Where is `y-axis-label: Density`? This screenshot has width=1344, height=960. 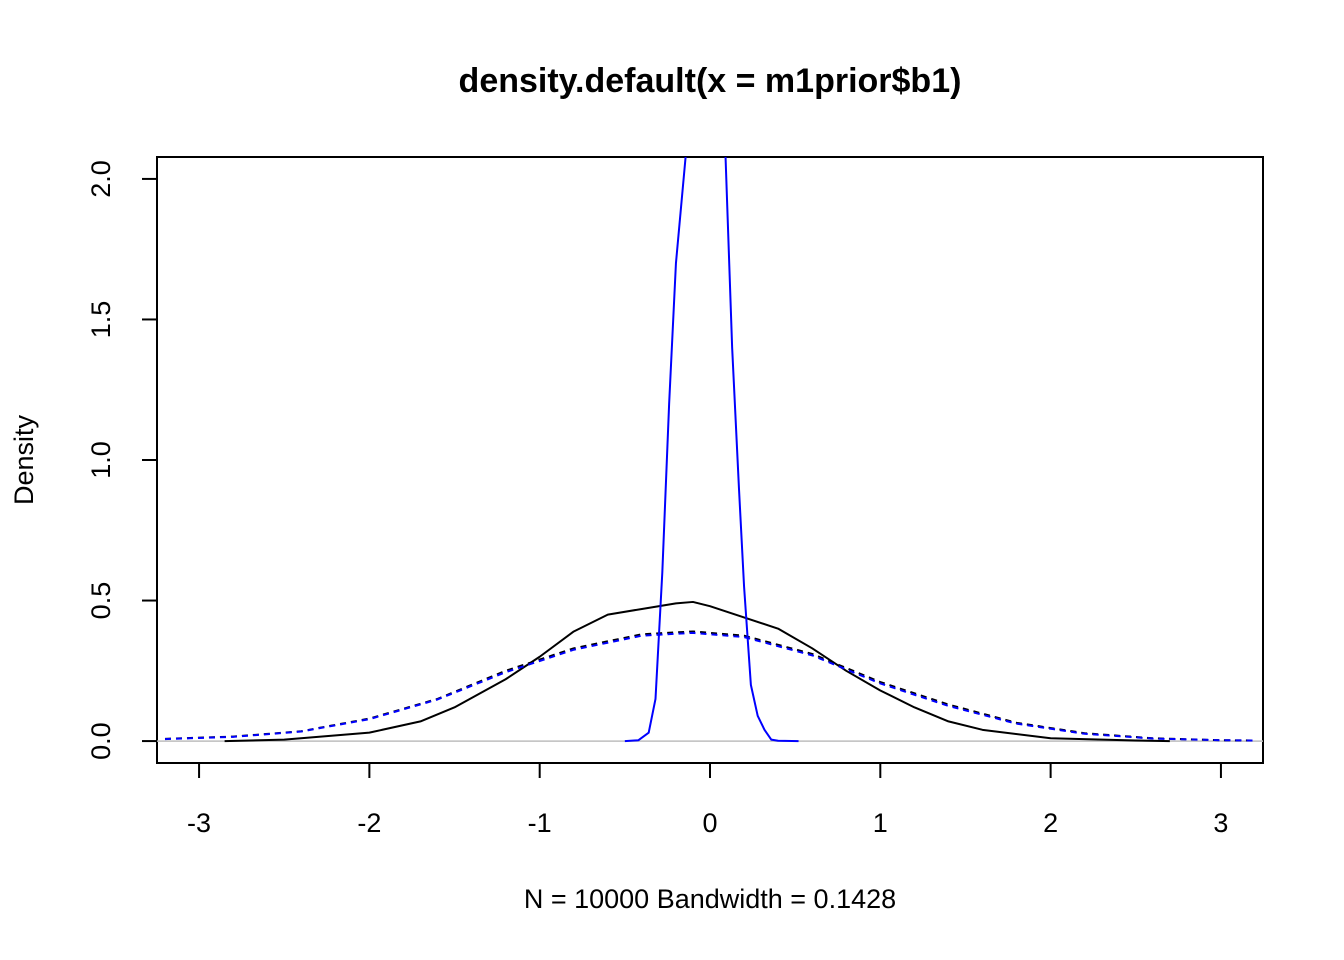 y-axis-label: Density is located at coordinates (24, 459).